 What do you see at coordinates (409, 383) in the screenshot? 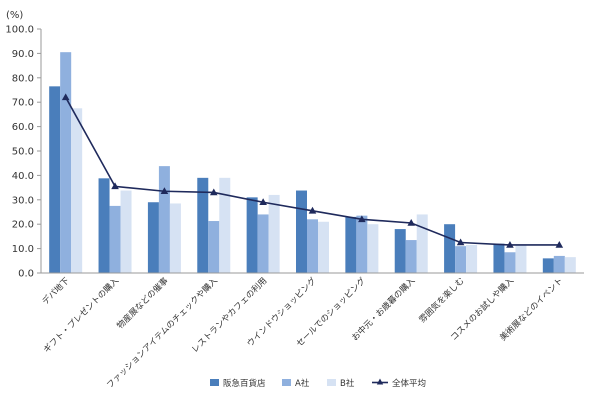
I see `legend-label: 全体平均` at bounding box center [409, 383].